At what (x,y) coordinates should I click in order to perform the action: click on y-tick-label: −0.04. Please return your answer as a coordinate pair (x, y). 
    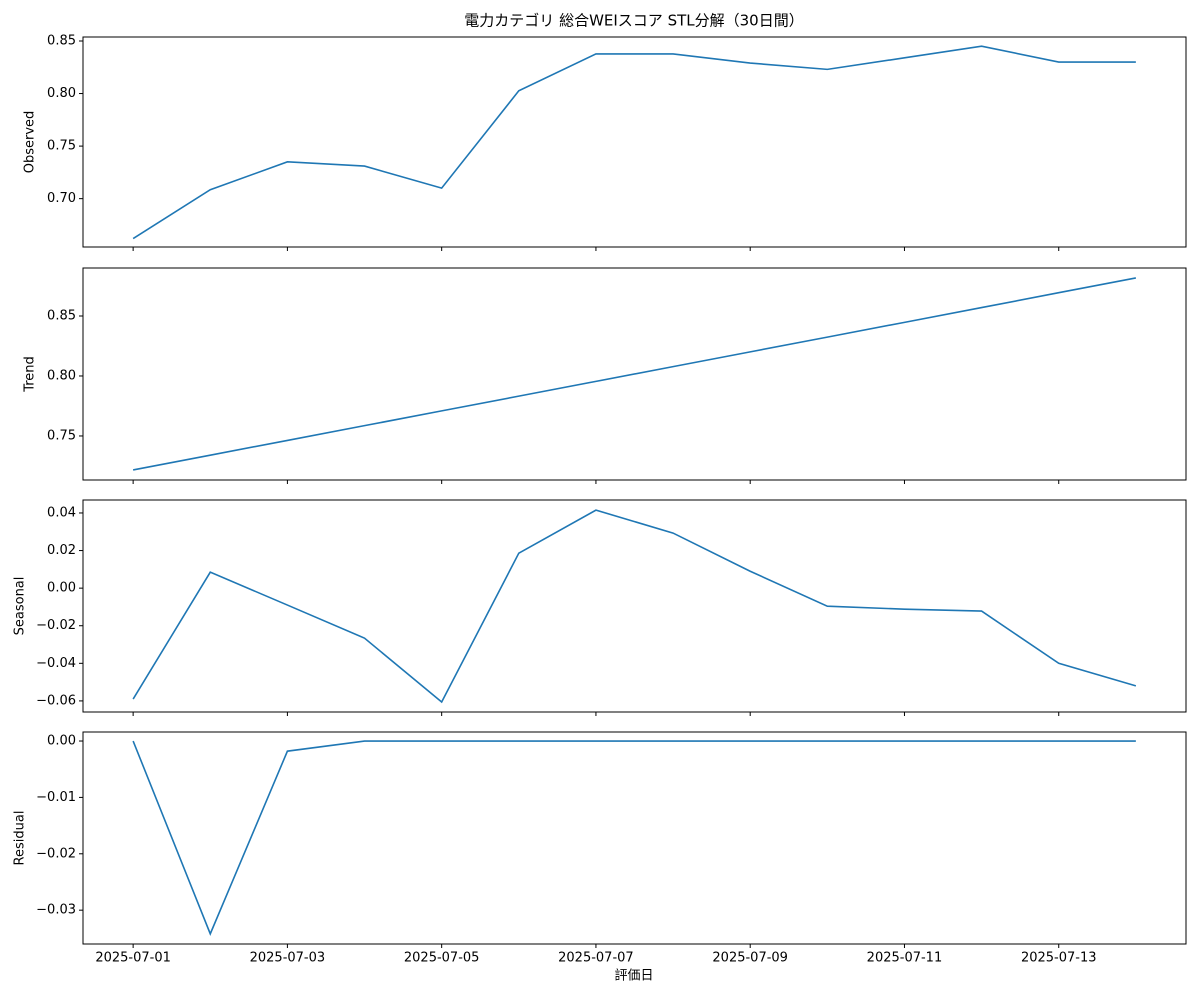
    Looking at the image, I should click on (56, 663).